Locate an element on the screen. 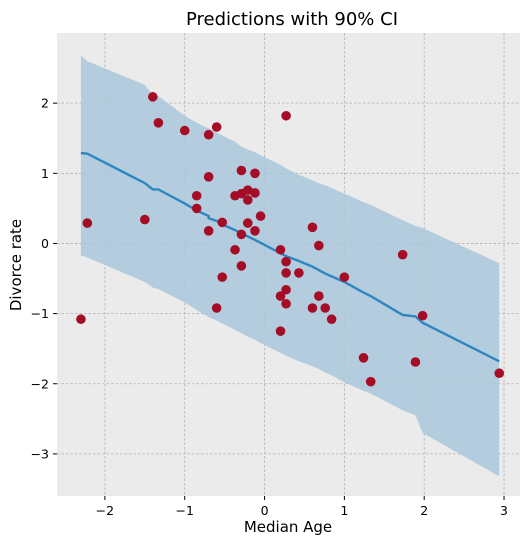 This screenshot has height=544, width=530. y-tick-label: 1 is located at coordinates (45, 173).